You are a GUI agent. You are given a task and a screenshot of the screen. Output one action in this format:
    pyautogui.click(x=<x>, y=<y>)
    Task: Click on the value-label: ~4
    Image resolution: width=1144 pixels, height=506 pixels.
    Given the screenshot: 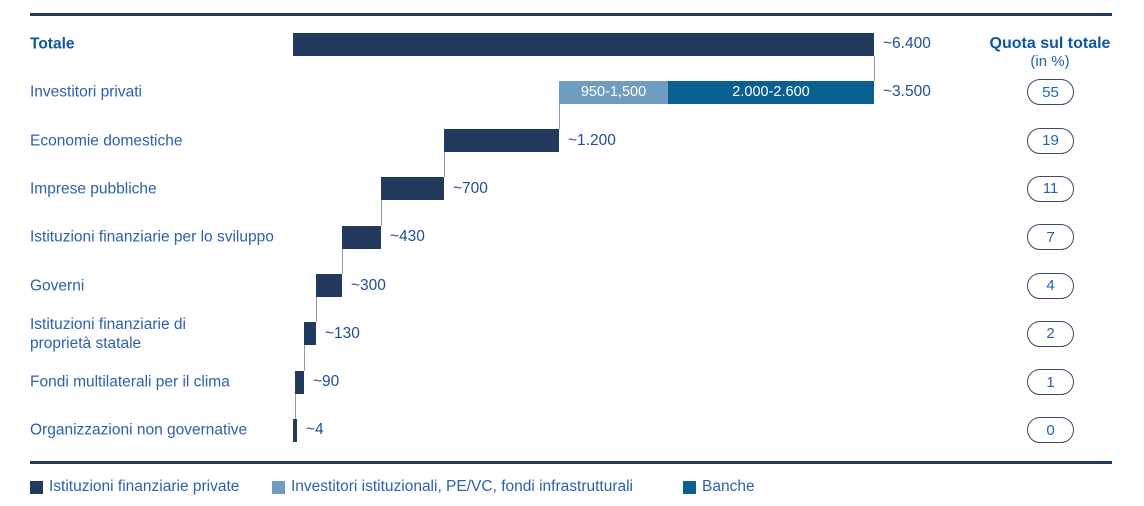 What is the action you would take?
    pyautogui.click(x=315, y=430)
    